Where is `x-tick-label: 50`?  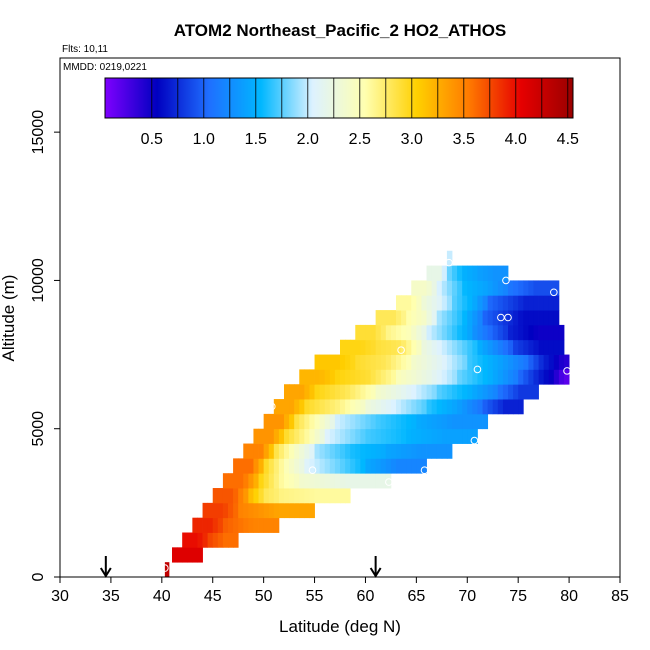 x-tick-label: 50 is located at coordinates (264, 596).